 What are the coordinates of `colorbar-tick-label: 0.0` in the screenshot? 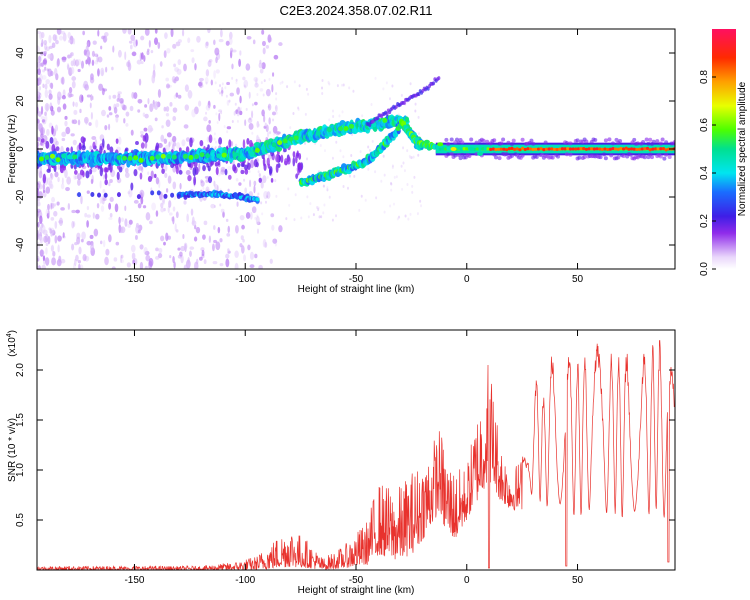 It's located at (704, 269).